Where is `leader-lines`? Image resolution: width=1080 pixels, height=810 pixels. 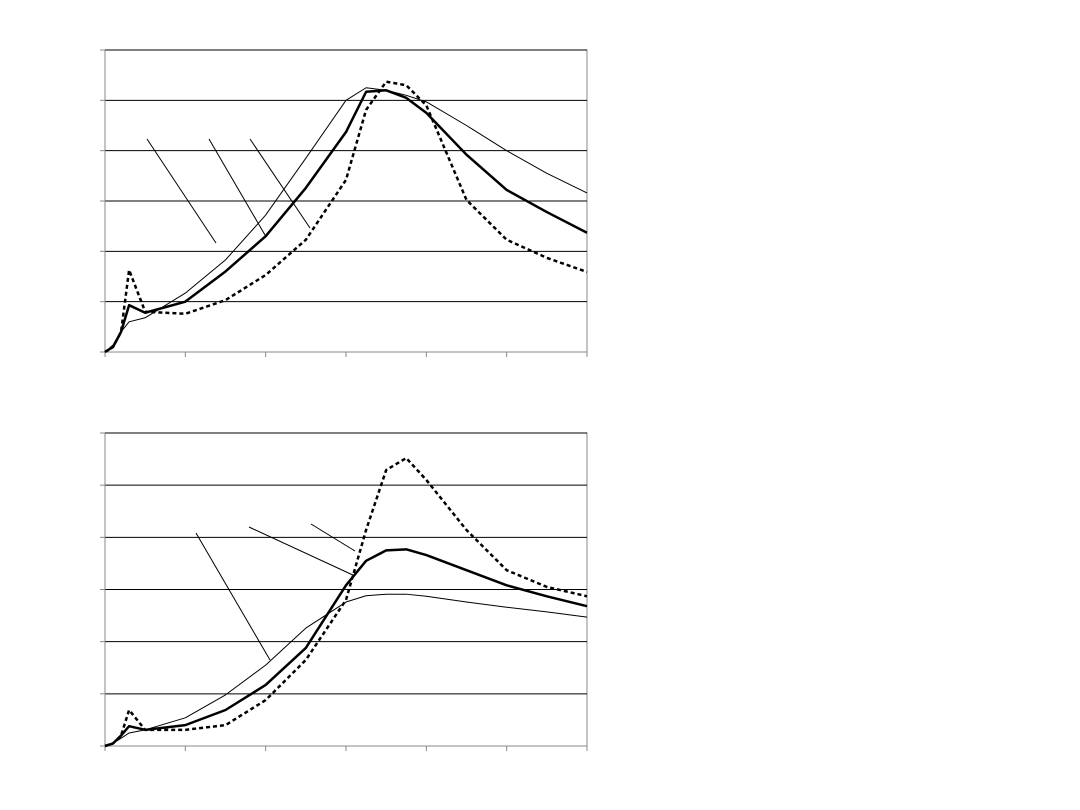 leader-lines is located at coordinates (251, 399).